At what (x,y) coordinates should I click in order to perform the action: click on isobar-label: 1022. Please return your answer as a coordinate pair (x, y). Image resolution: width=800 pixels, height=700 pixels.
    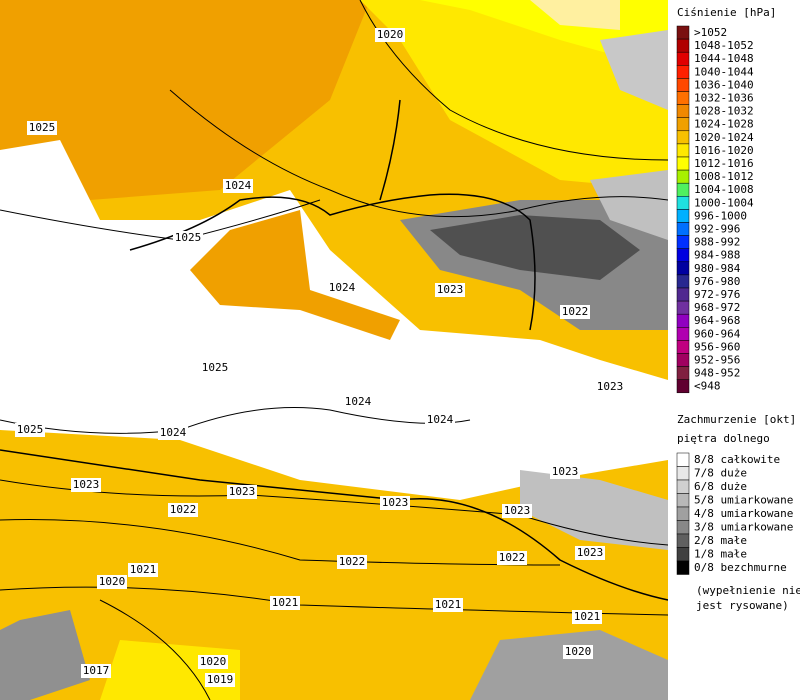
    Looking at the image, I should click on (512, 557).